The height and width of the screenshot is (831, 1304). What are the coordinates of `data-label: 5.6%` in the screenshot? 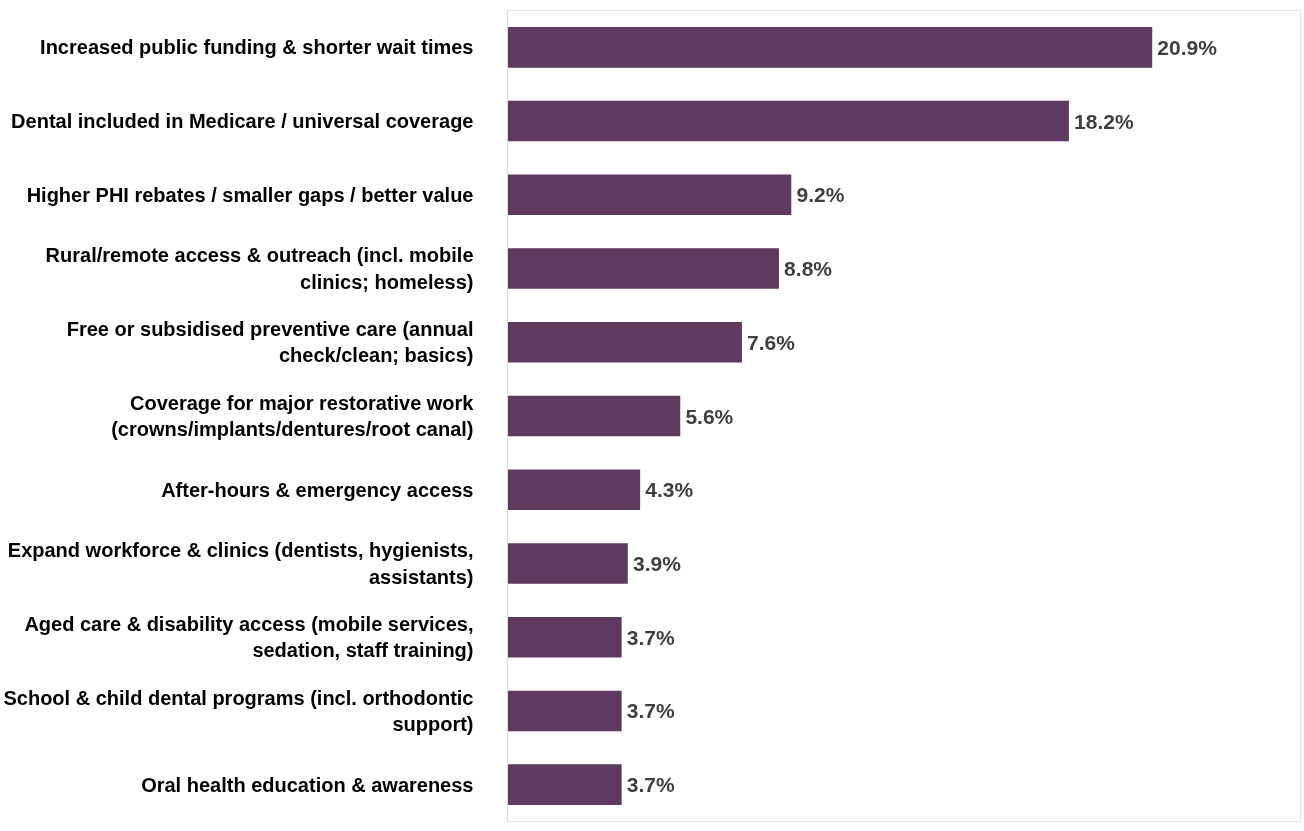 It's located at (709, 416).